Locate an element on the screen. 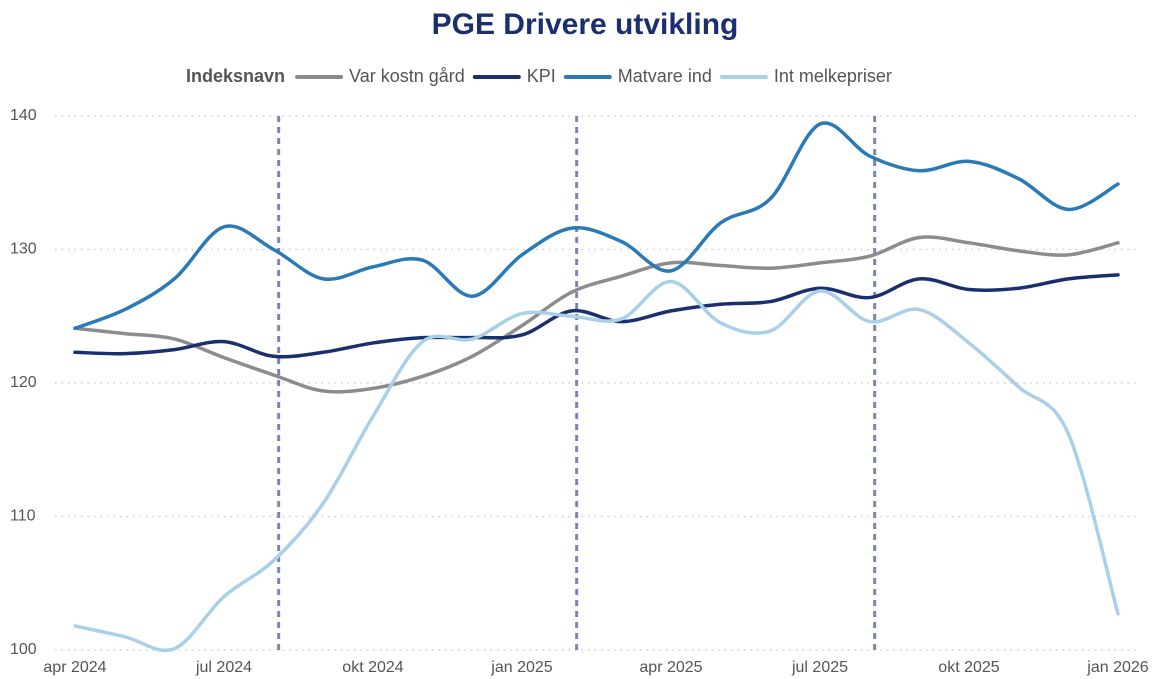 The image size is (1161, 679). legend-label: Int melkepriser is located at coordinates (833, 76).